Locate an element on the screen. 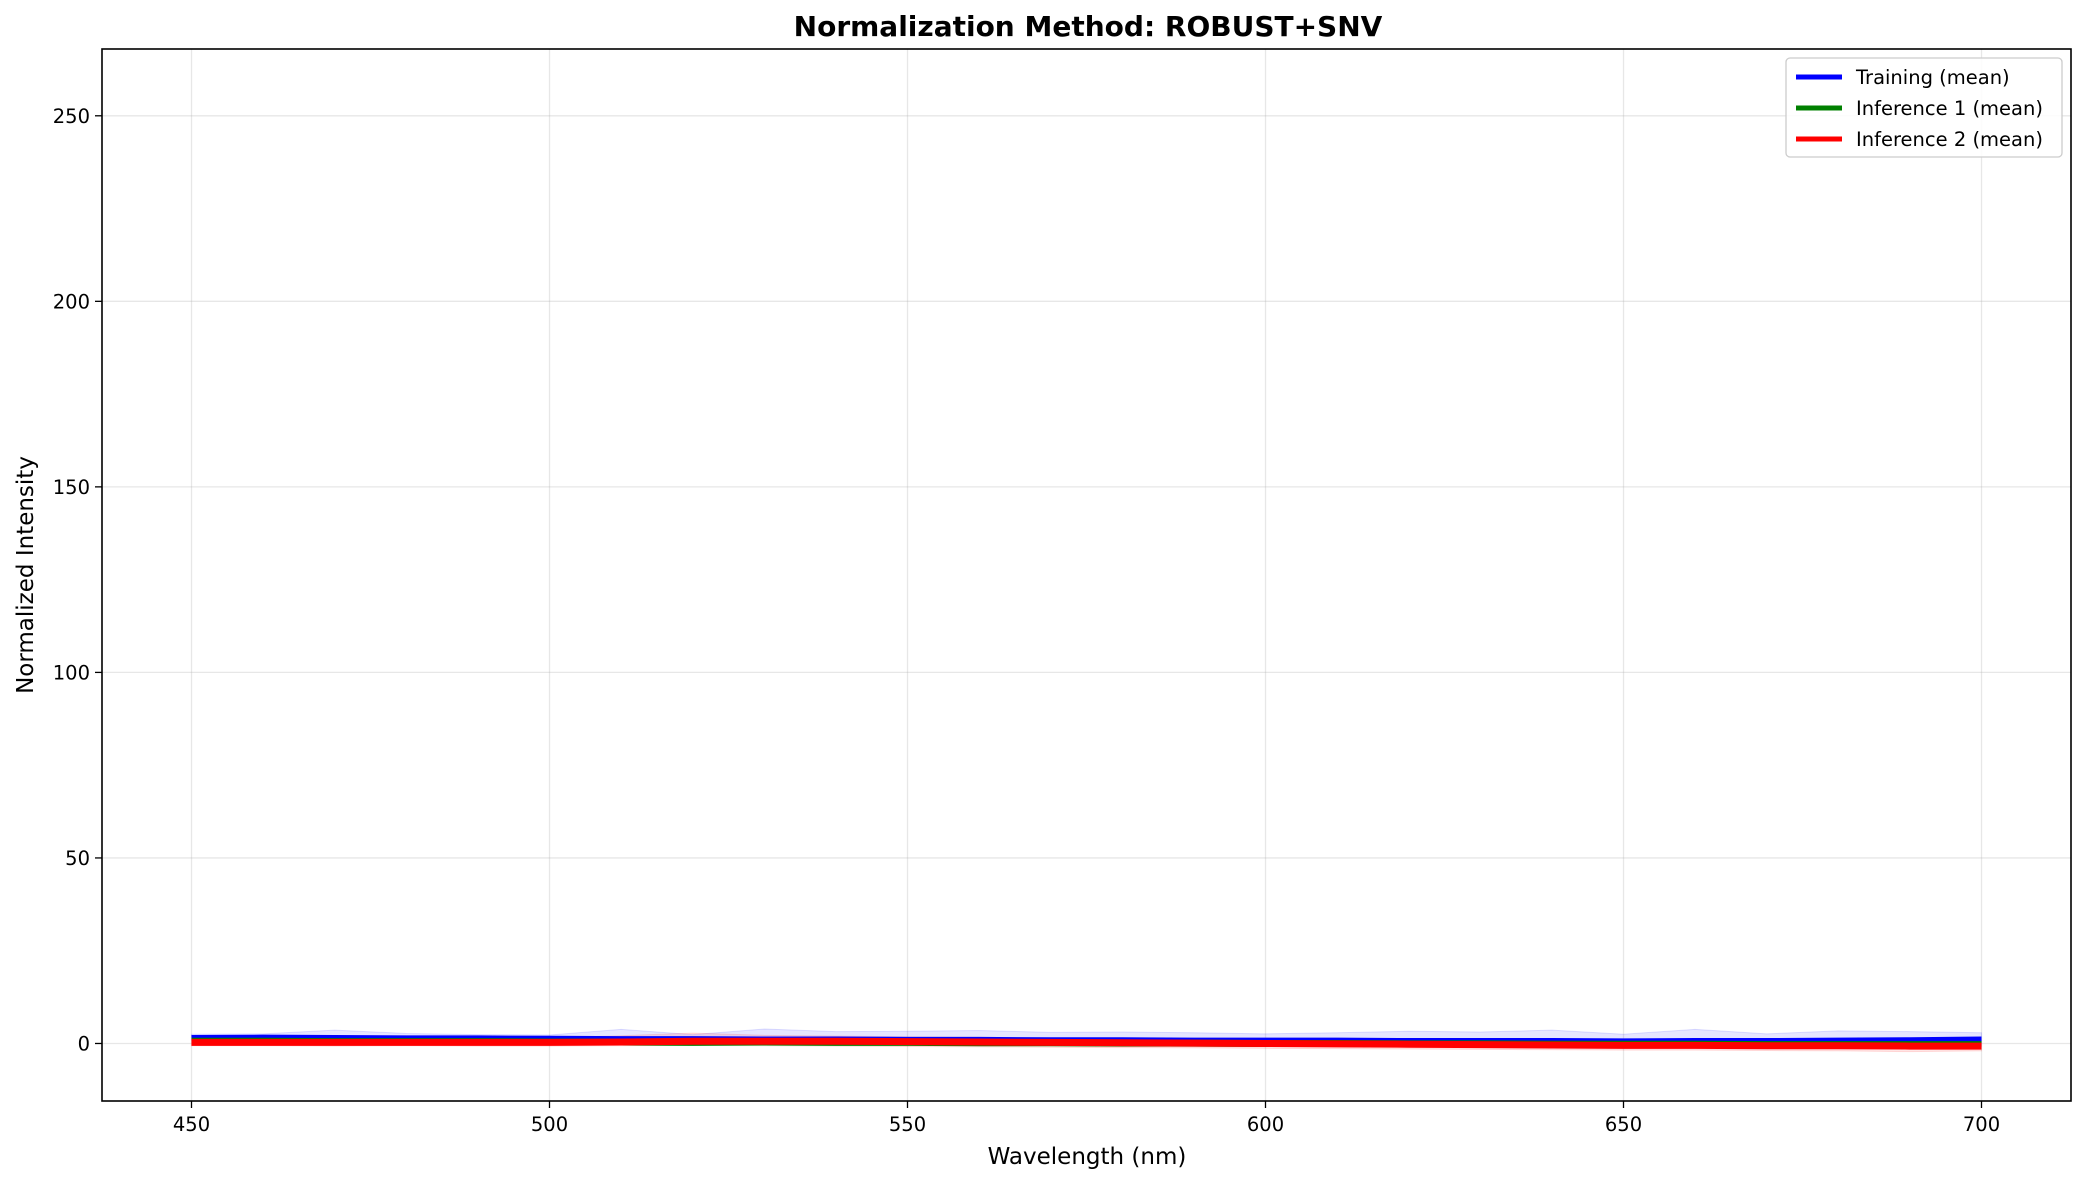 The width and height of the screenshot is (2084, 1182). y-axis-label: Normalized Intensity is located at coordinates (26, 575).